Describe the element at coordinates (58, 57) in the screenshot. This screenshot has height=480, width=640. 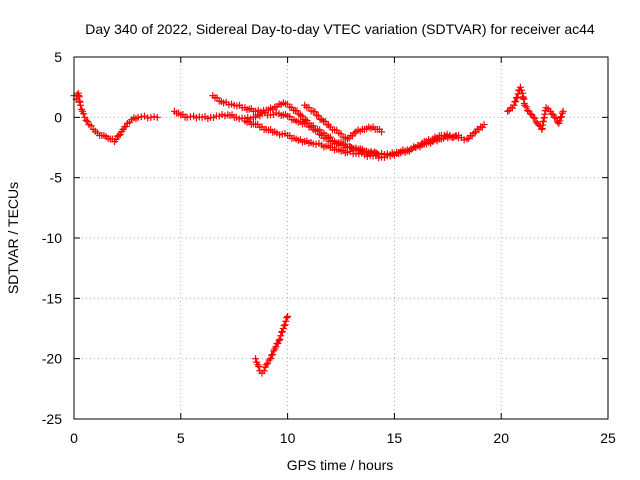
I see `y-tick-label: 5` at that location.